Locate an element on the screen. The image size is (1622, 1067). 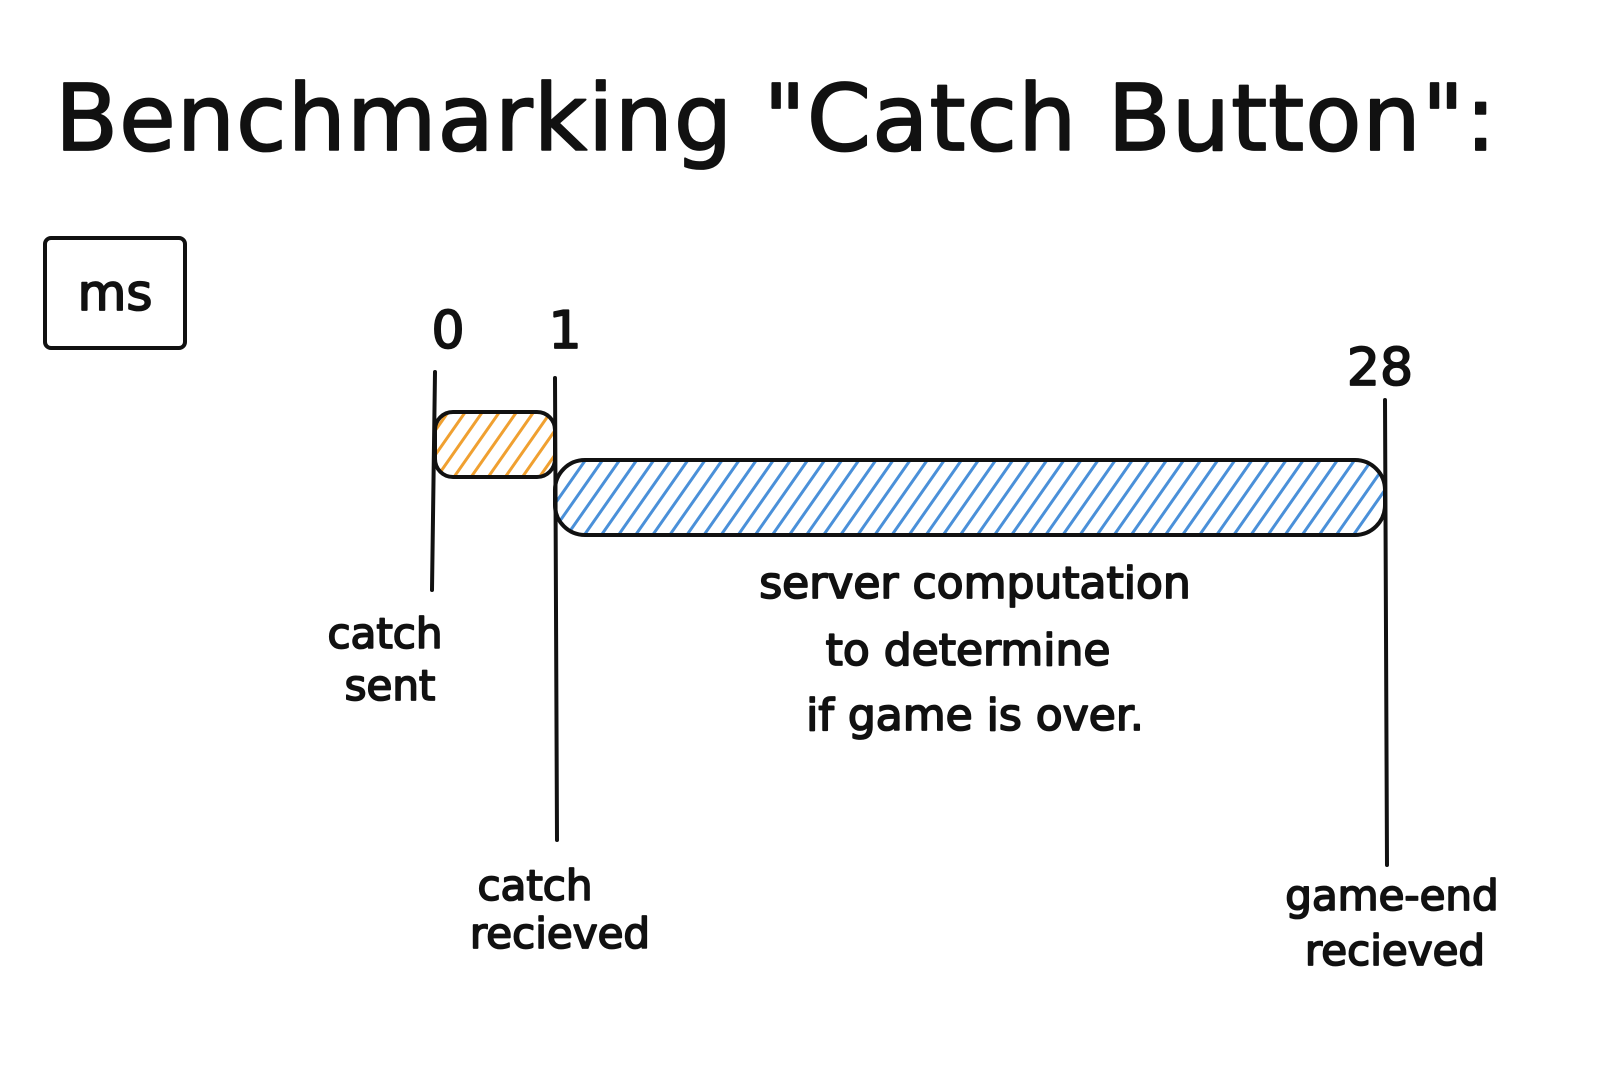
event-label-catch-received-line2: recieved is located at coordinates (560, 933).